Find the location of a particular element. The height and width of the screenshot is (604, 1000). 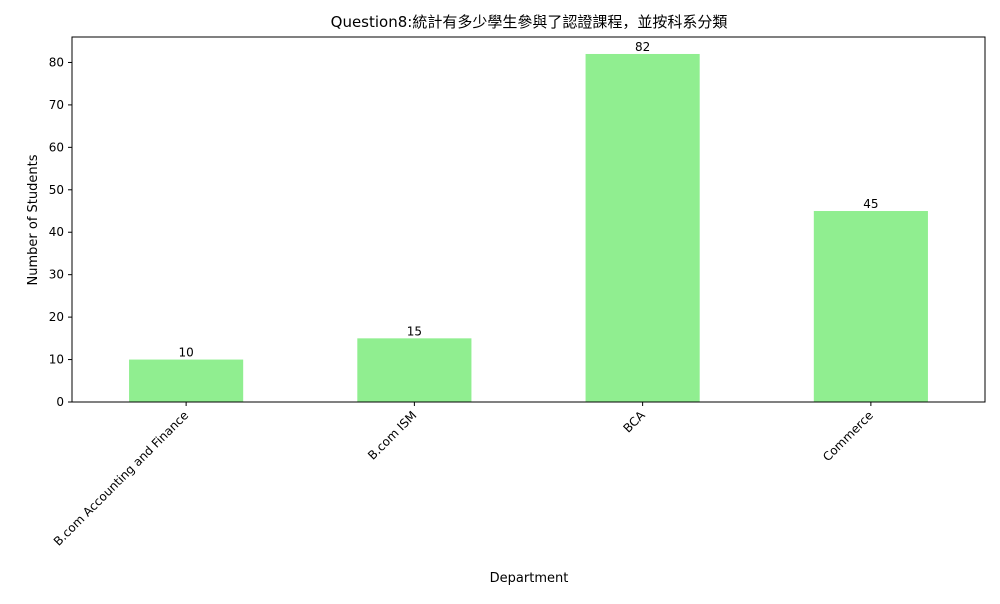

y-tick-label: 20 is located at coordinates (56, 317).